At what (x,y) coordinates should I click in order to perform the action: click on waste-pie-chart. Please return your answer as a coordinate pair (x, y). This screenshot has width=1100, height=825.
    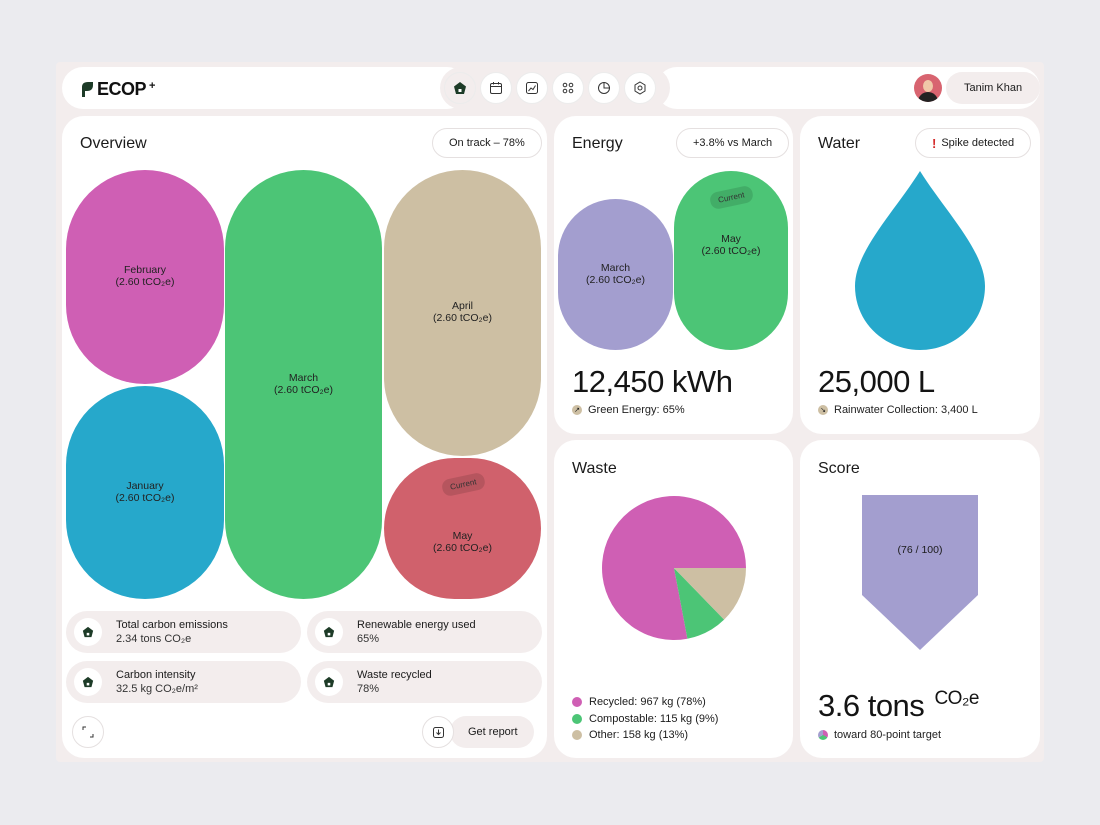
    Looking at the image, I should click on (674, 568).